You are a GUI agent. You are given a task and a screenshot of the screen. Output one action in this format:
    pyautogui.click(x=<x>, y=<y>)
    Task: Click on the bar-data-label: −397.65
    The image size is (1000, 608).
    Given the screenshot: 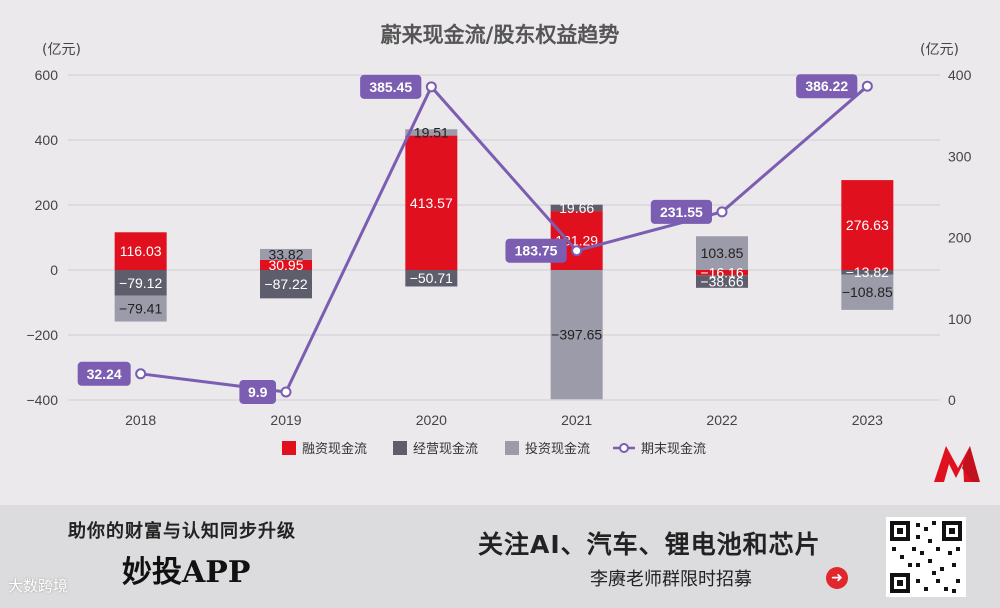 What is the action you would take?
    pyautogui.click(x=576, y=335)
    